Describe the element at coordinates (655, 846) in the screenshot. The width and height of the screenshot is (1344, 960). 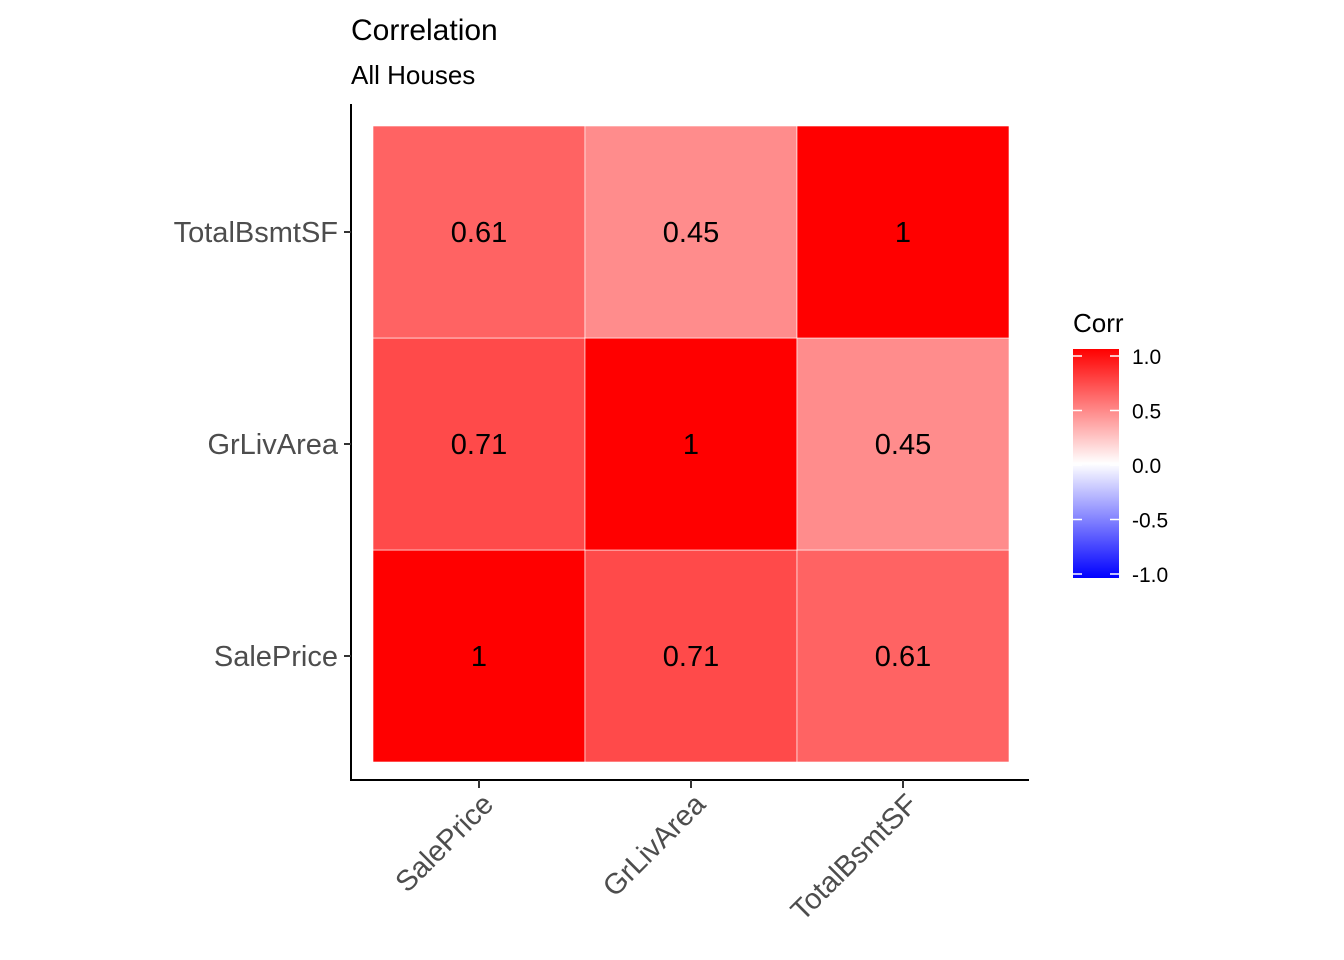
I see `x-tick-label: GrLivArea` at that location.